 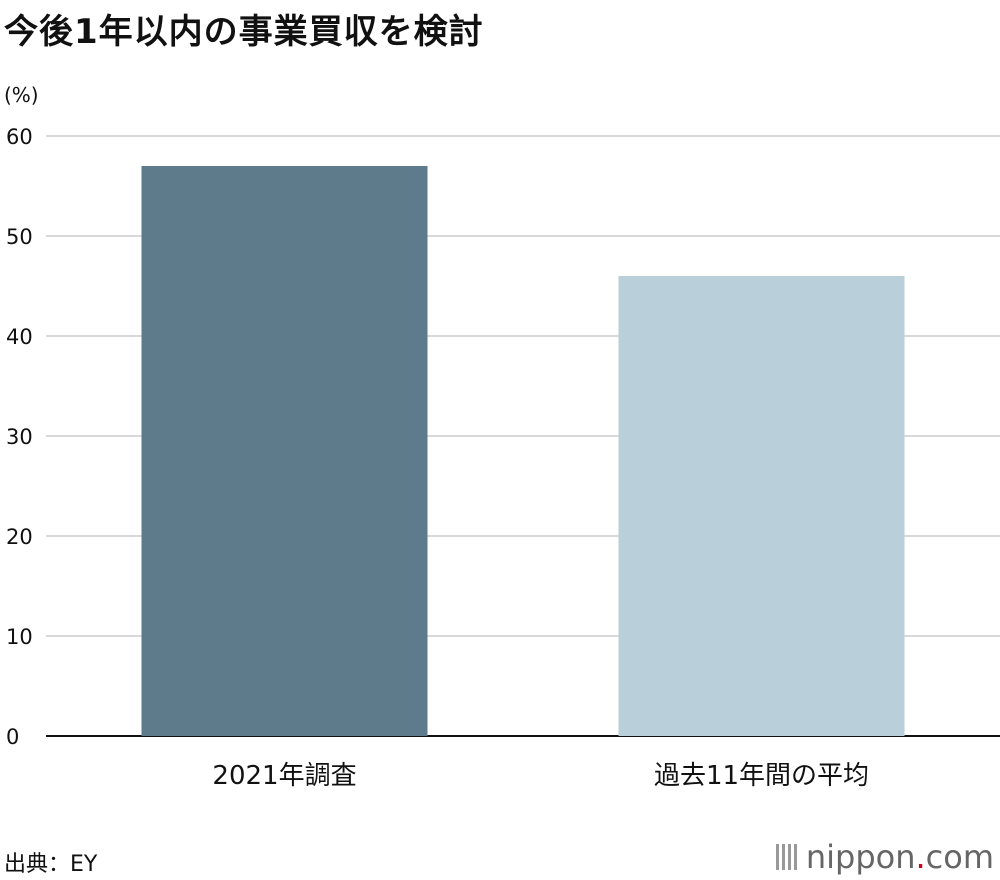 I want to click on x-category-label: 2021年調査, so click(x=284, y=776).